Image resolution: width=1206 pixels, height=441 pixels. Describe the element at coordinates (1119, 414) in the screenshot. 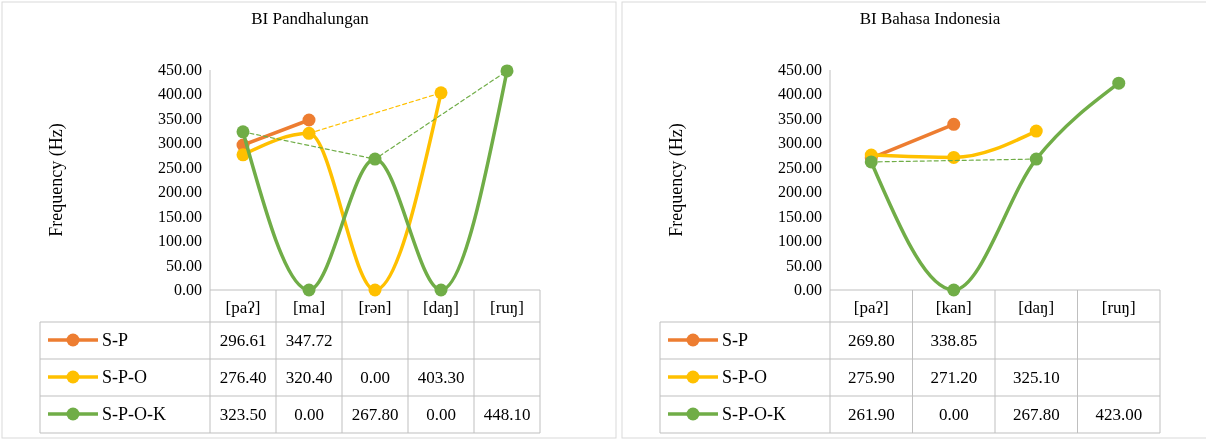

I see `data-label: 423.00` at that location.